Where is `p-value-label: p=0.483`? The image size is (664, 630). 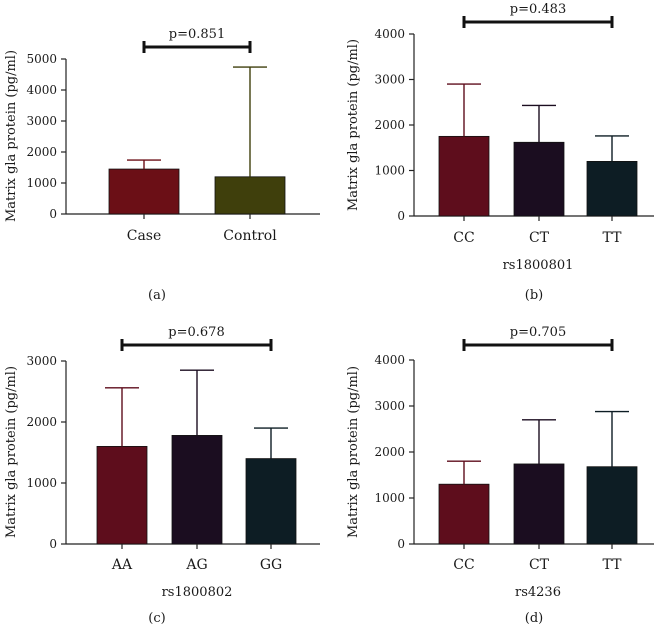
p-value-label: p=0.483 is located at coordinates (538, 9).